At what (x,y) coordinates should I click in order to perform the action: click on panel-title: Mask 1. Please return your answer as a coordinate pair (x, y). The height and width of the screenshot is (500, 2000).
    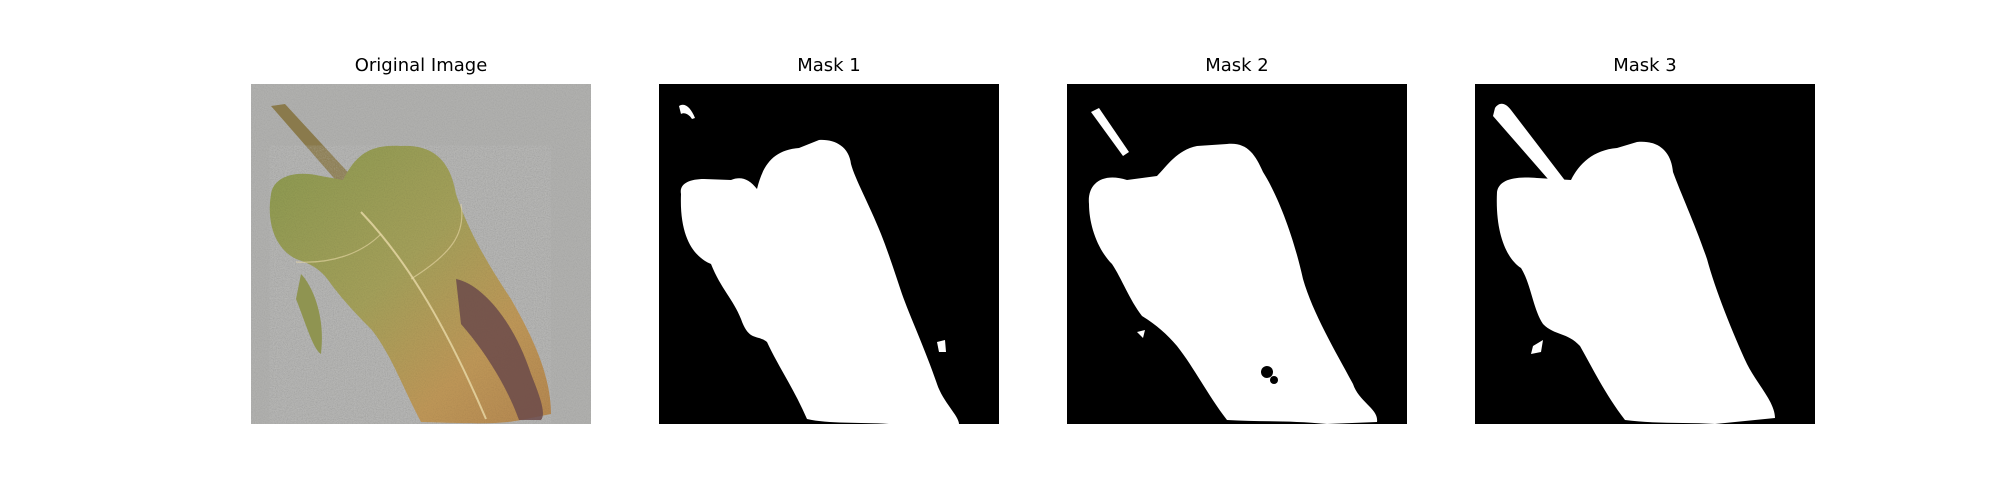
    Looking at the image, I should click on (829, 66).